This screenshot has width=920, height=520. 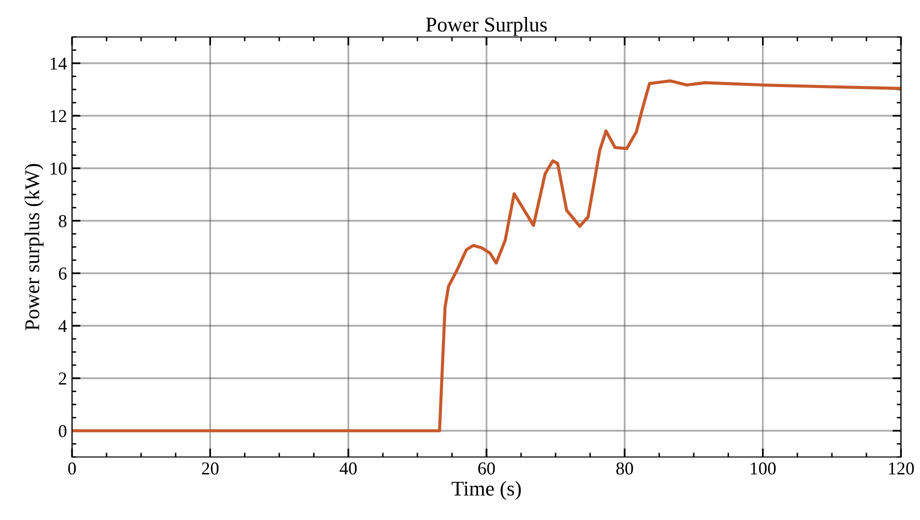 What do you see at coordinates (62, 378) in the screenshot?
I see `y-tick-label: 2` at bounding box center [62, 378].